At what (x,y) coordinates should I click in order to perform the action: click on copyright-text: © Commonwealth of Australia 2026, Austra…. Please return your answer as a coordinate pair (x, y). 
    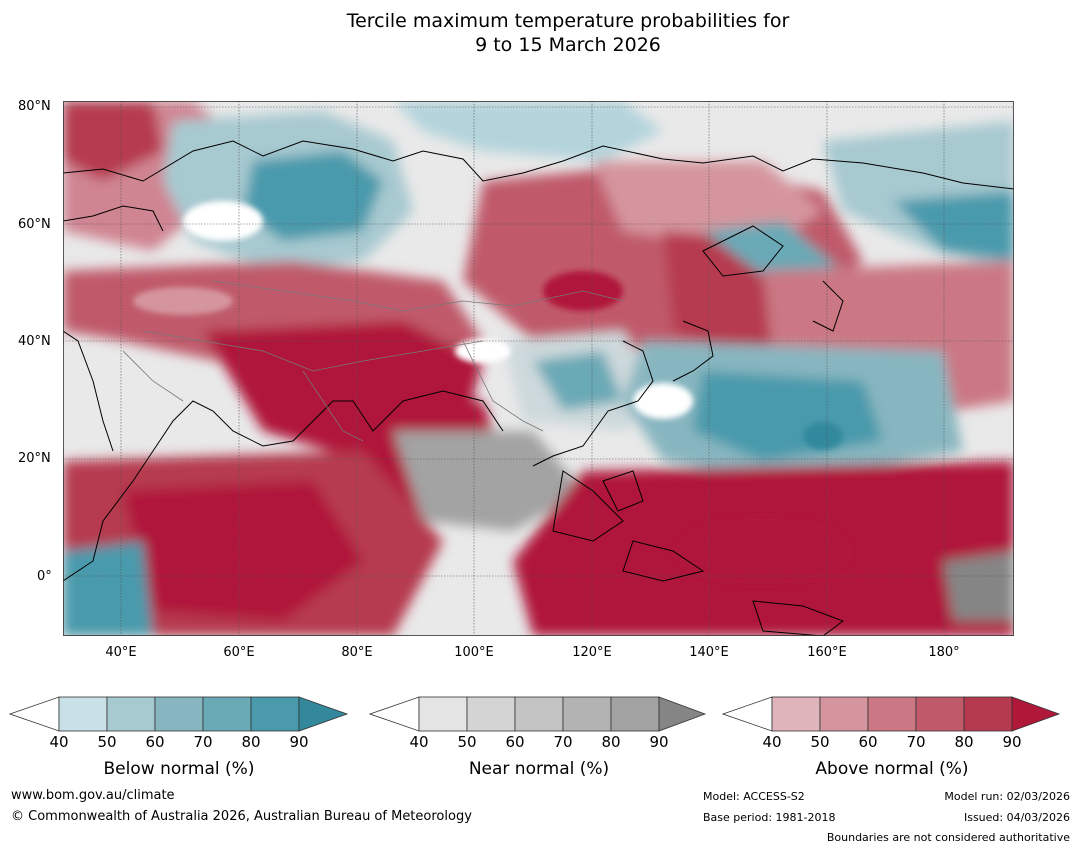
    Looking at the image, I should click on (241, 816).